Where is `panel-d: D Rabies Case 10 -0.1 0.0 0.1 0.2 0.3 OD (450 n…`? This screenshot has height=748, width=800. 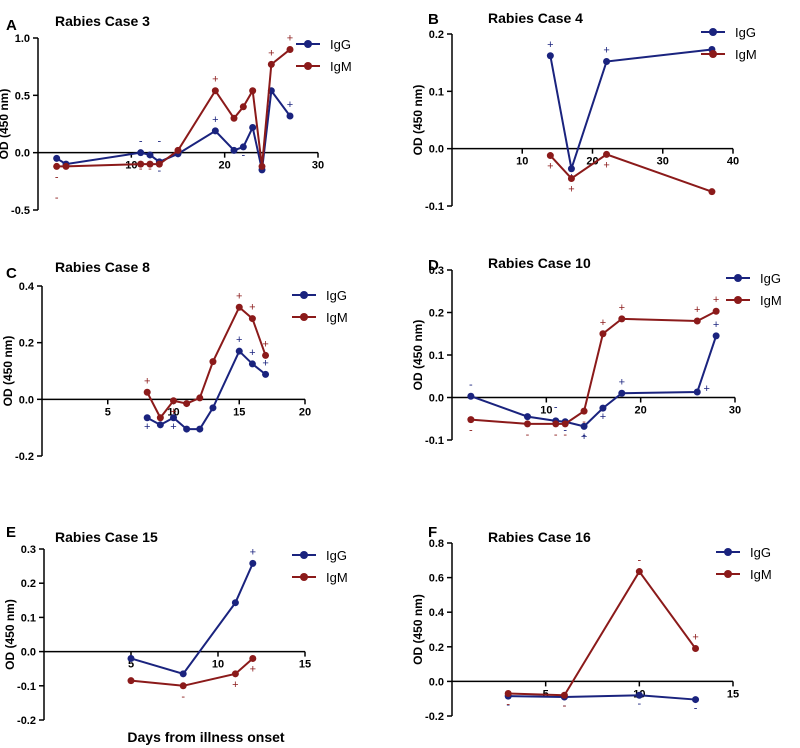
panel-d: D Rabies Case 10 -0.1 0.0 0.1 0.2 0.3 OD (450 n… is located at coordinates (596, 351).